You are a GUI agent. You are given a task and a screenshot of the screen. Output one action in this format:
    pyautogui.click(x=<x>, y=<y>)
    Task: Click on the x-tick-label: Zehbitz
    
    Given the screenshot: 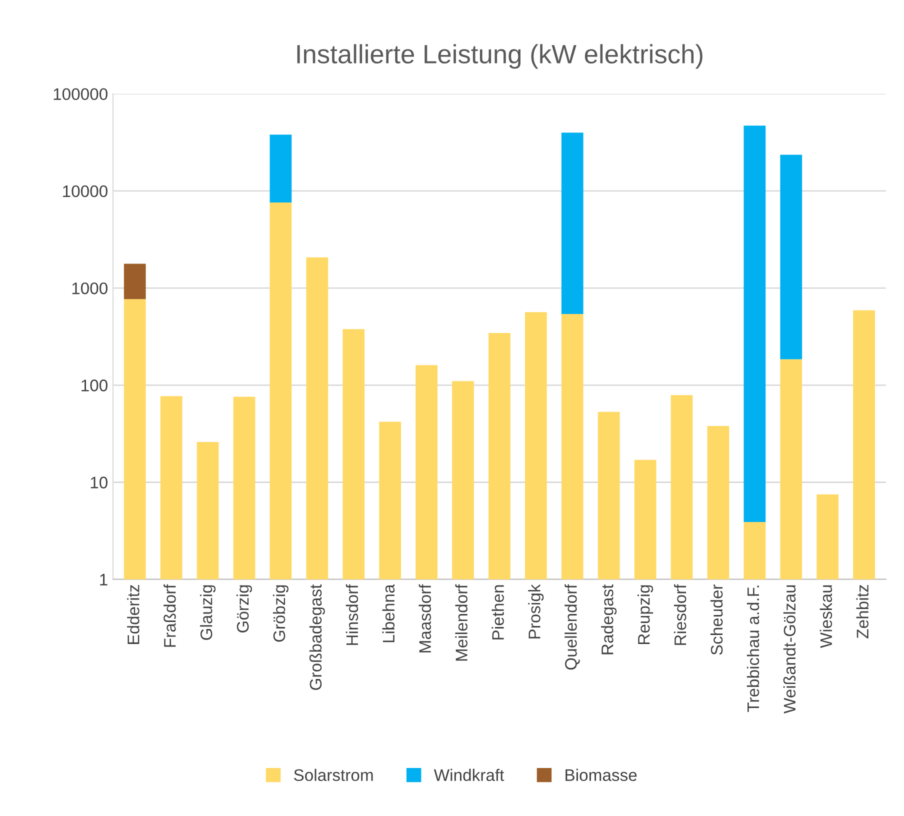 What is the action you would take?
    pyautogui.click(x=862, y=611)
    